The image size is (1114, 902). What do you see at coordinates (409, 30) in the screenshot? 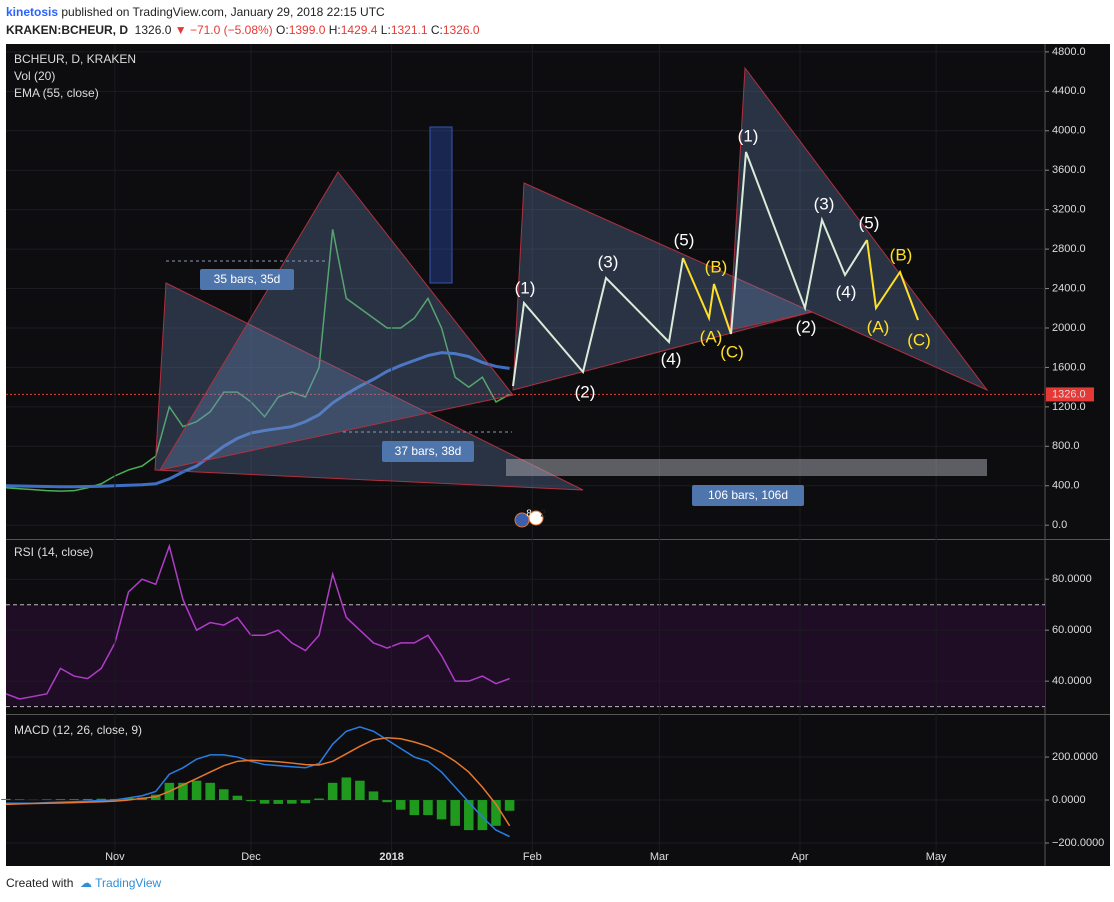
I see `ohlc-value: 1321.1` at bounding box center [409, 30].